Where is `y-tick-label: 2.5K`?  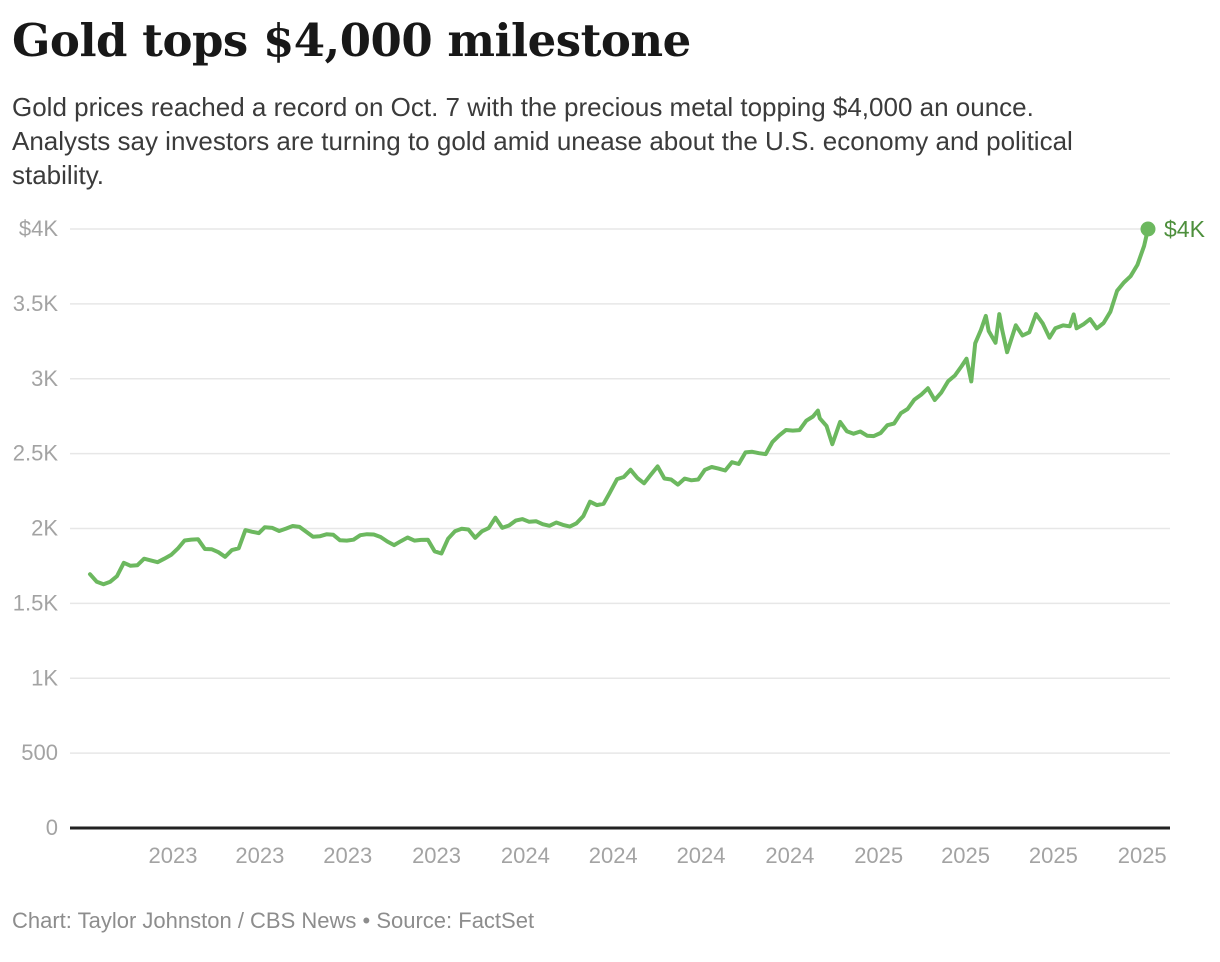 y-tick-label: 2.5K is located at coordinates (36, 452).